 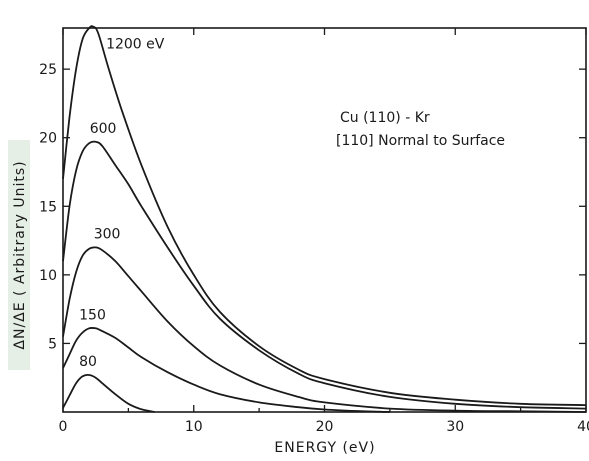 What do you see at coordinates (324, 448) in the screenshot?
I see `x-axis-label: ENERGY (eV)` at bounding box center [324, 448].